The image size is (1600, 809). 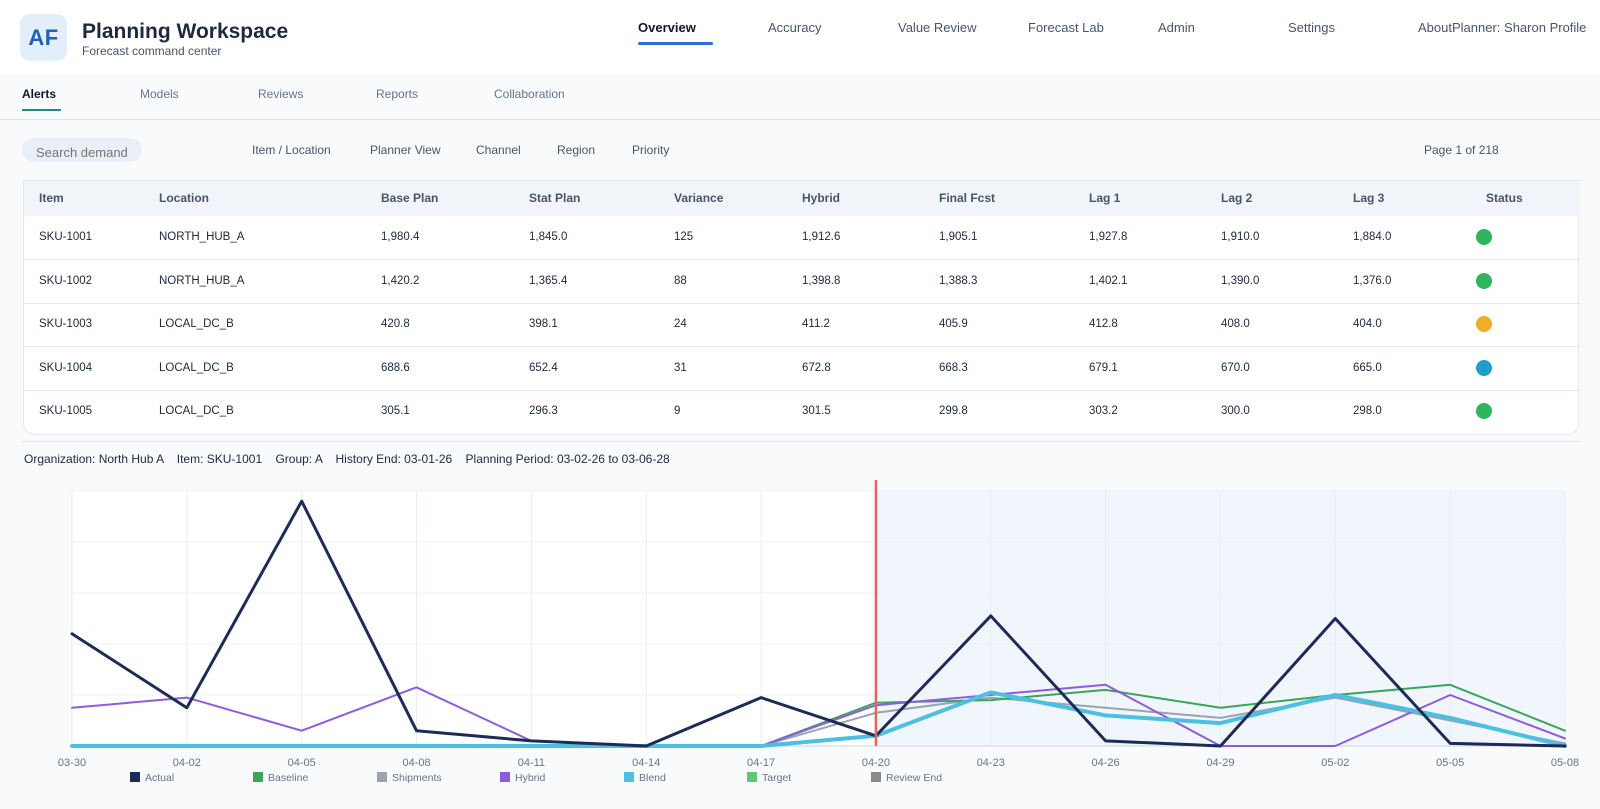 I want to click on x-tick-label: 05-02, so click(x=1335, y=763).